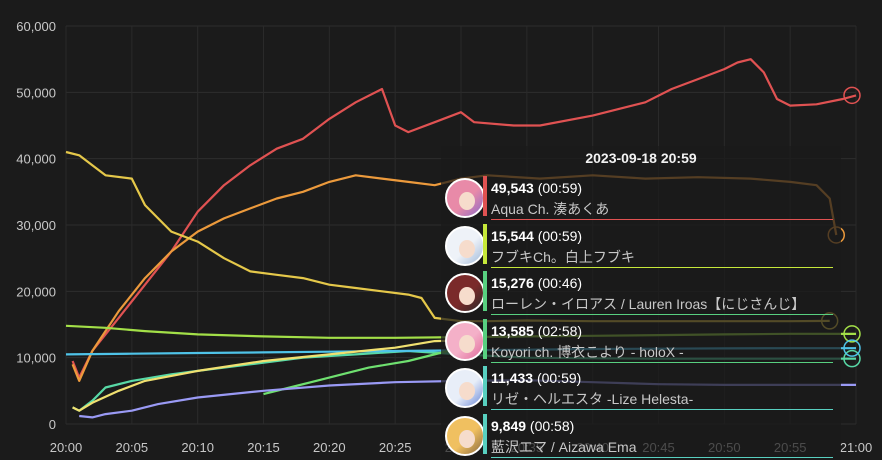 The height and width of the screenshot is (460, 882). Describe the element at coordinates (639, 388) in the screenshot. I see `tooltip-row: 11,433 (00:59) リゼ・ヘルエスタ -Lize Helesta-` at that location.